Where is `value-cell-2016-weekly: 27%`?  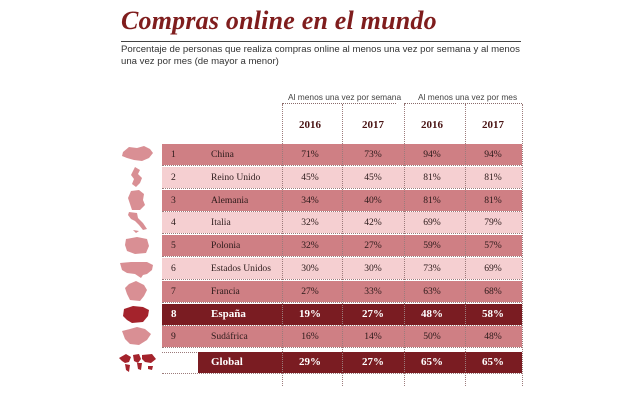 value-cell-2016-weekly: 27% is located at coordinates (310, 291).